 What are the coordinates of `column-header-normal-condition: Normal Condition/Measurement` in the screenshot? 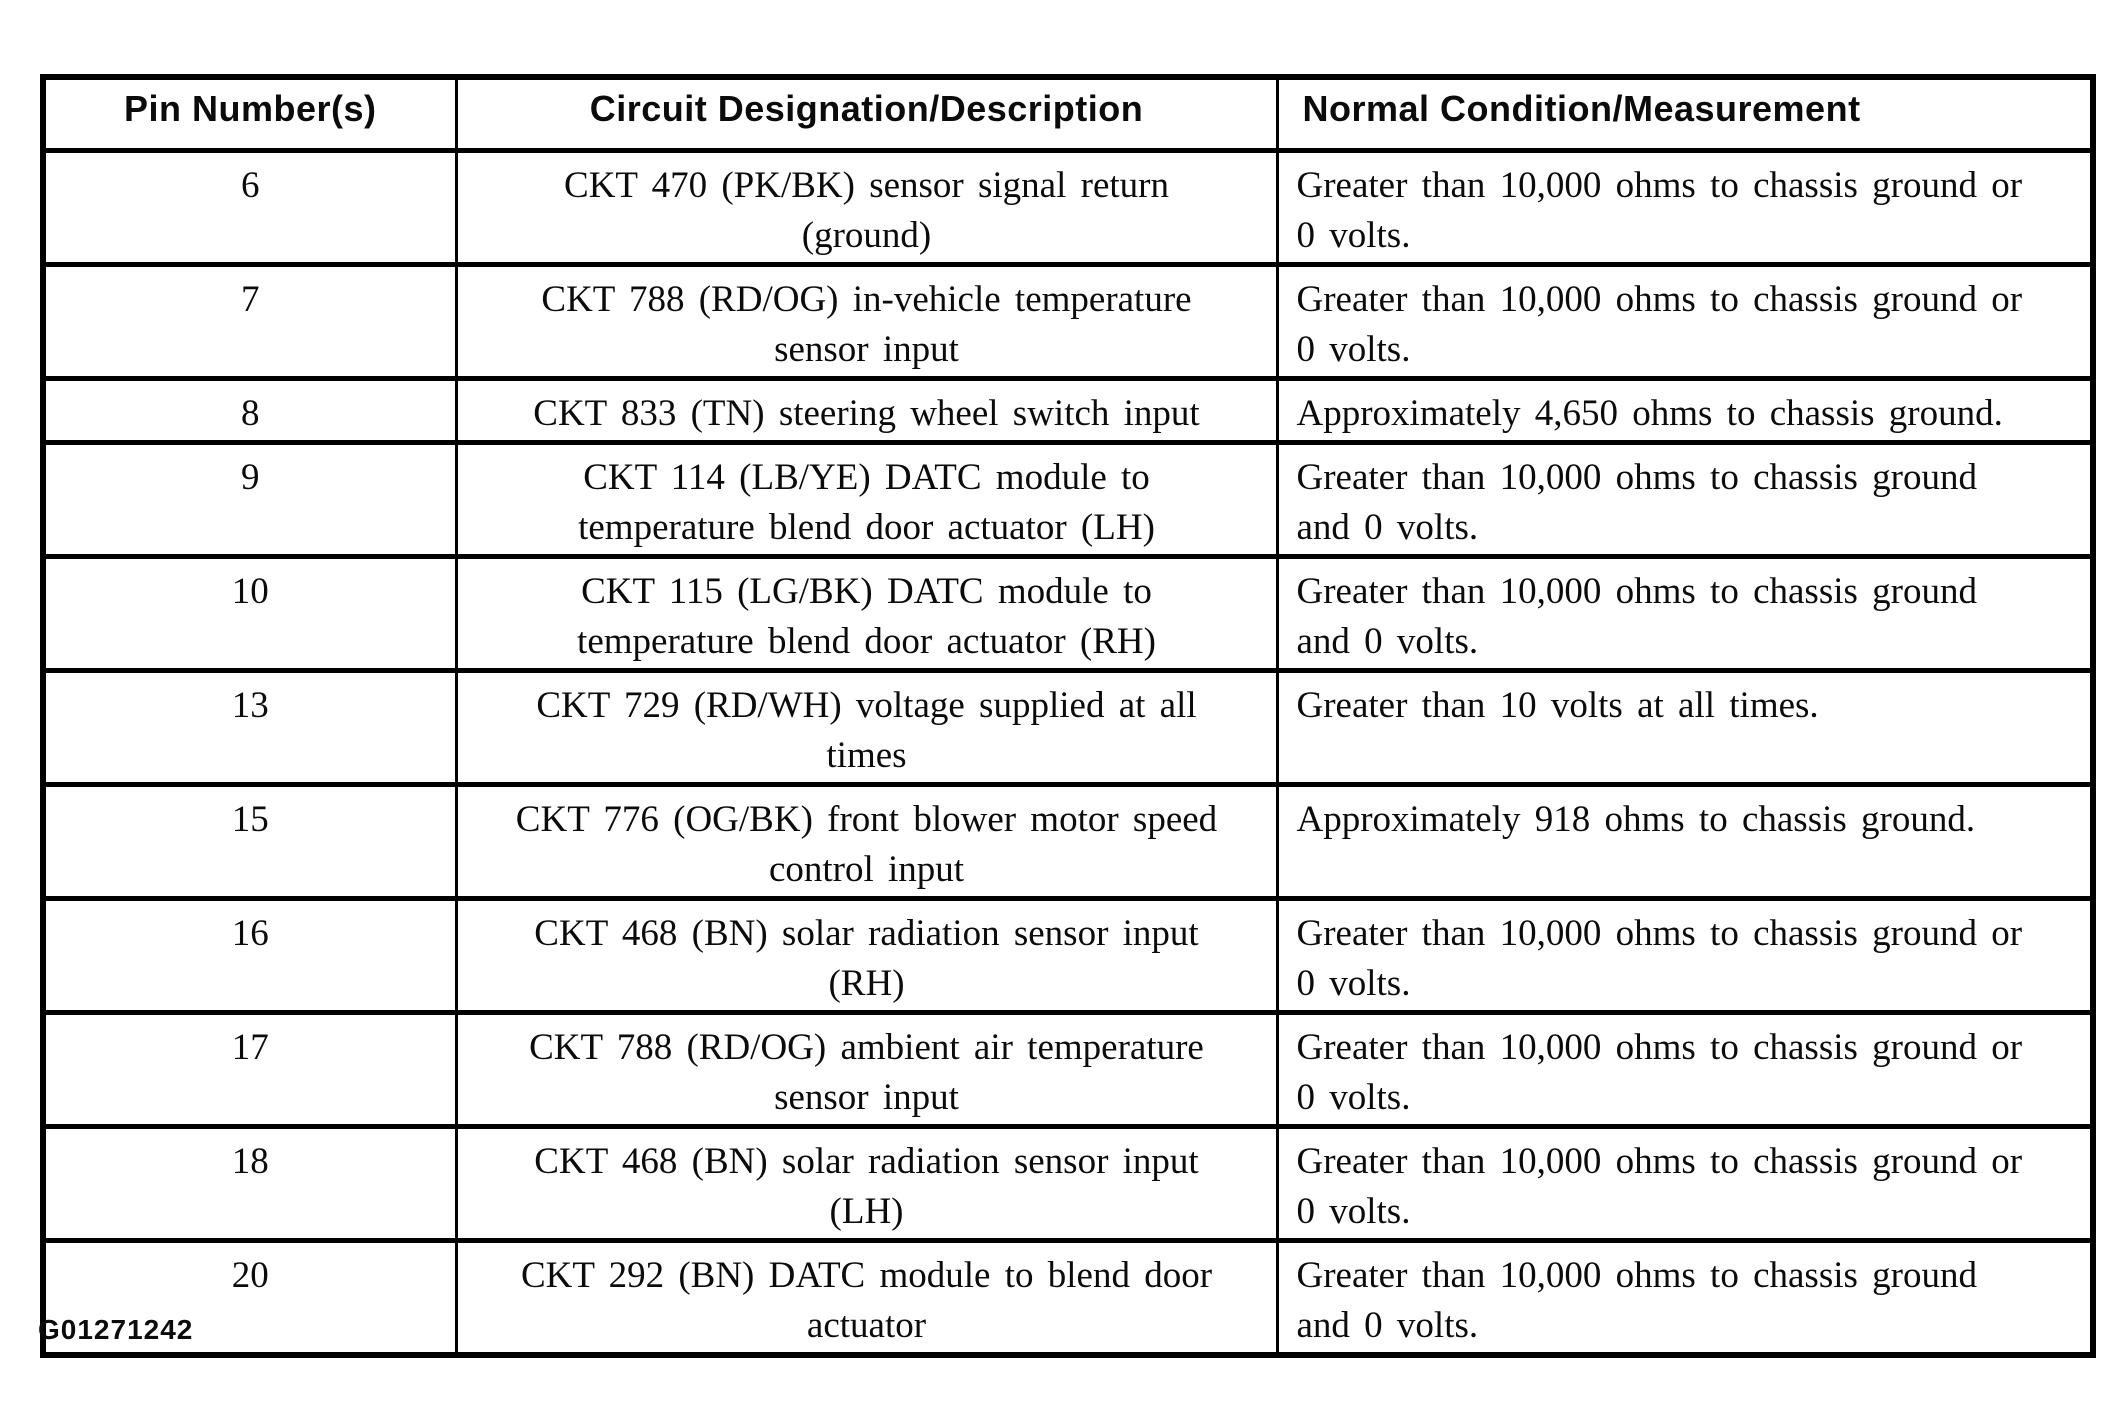 It's located at (1685, 113).